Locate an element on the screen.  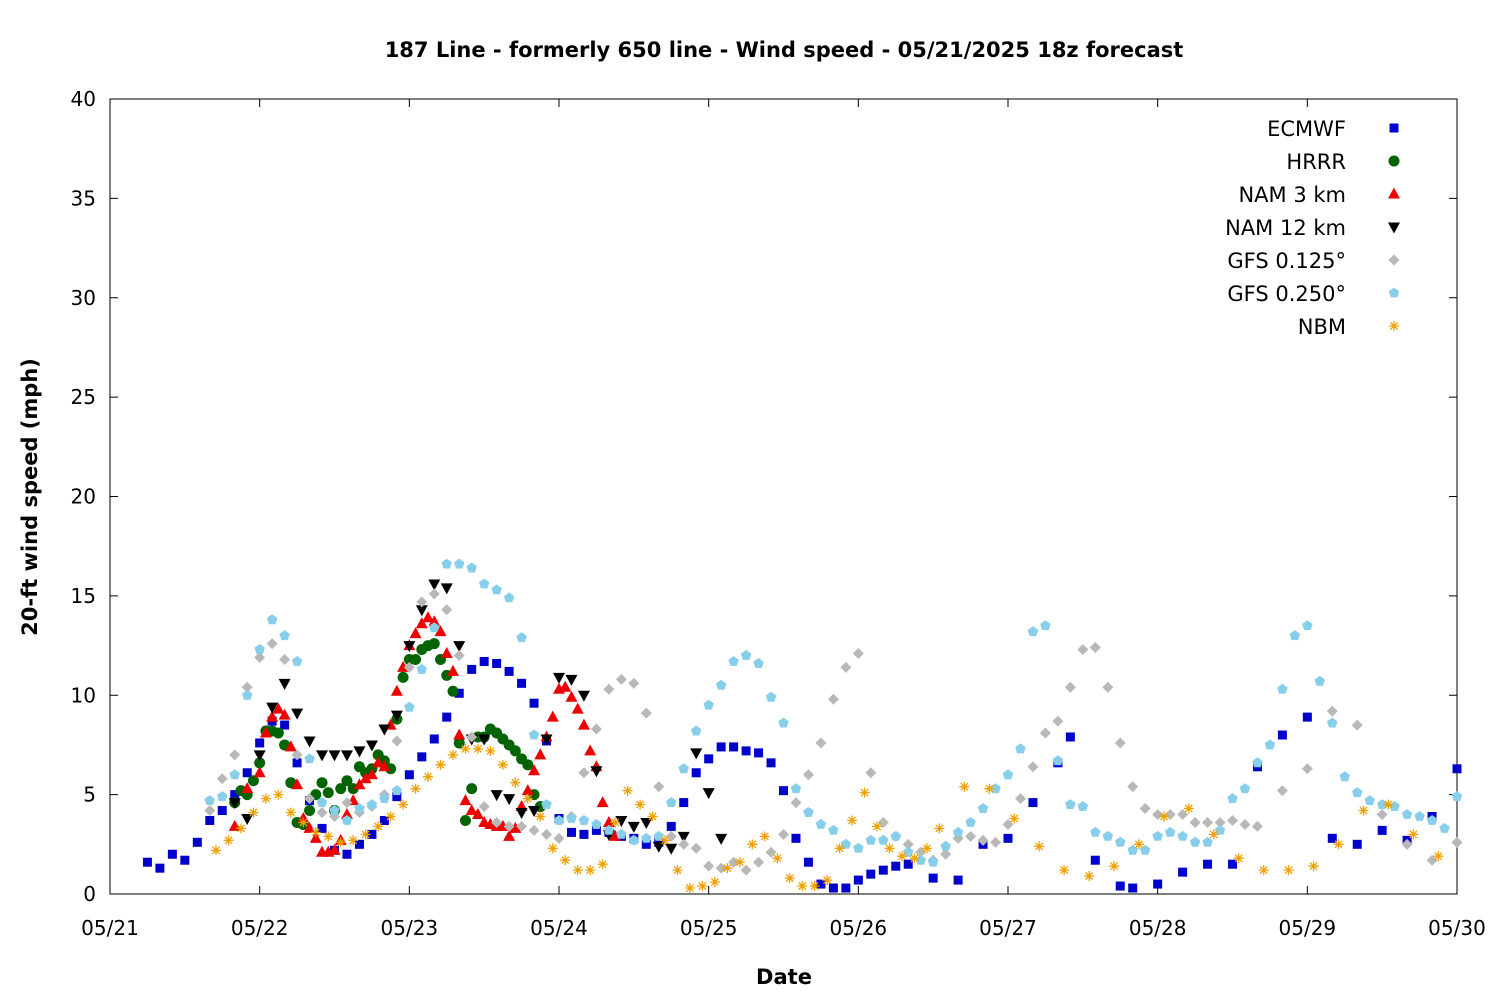
x-tick-label: 05/26 is located at coordinates (859, 928).